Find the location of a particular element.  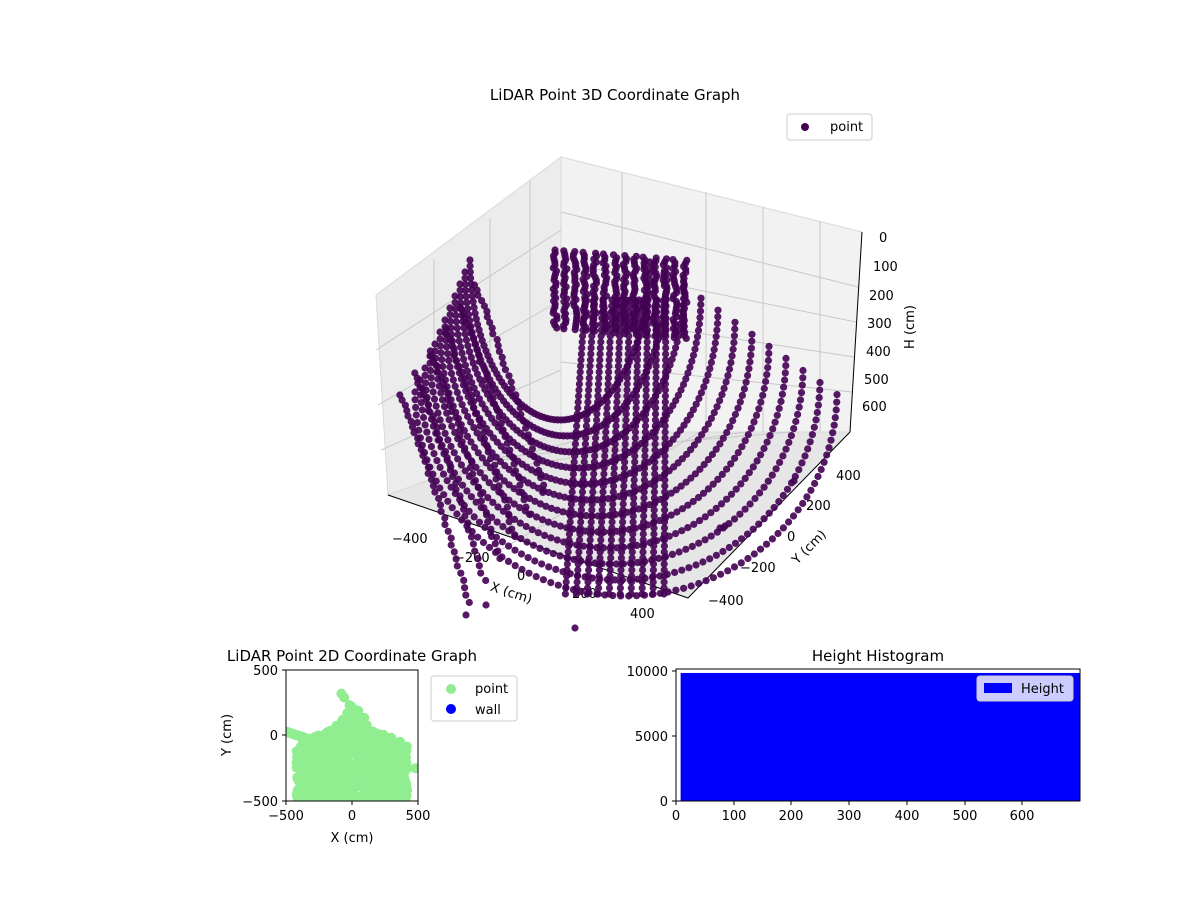

x-tick-label: 400 is located at coordinates (907, 816).